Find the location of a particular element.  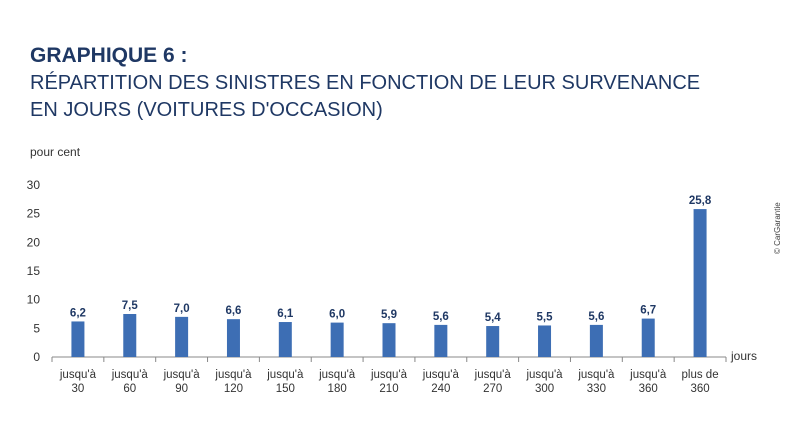

x-category-label: 270 is located at coordinates (492, 389).